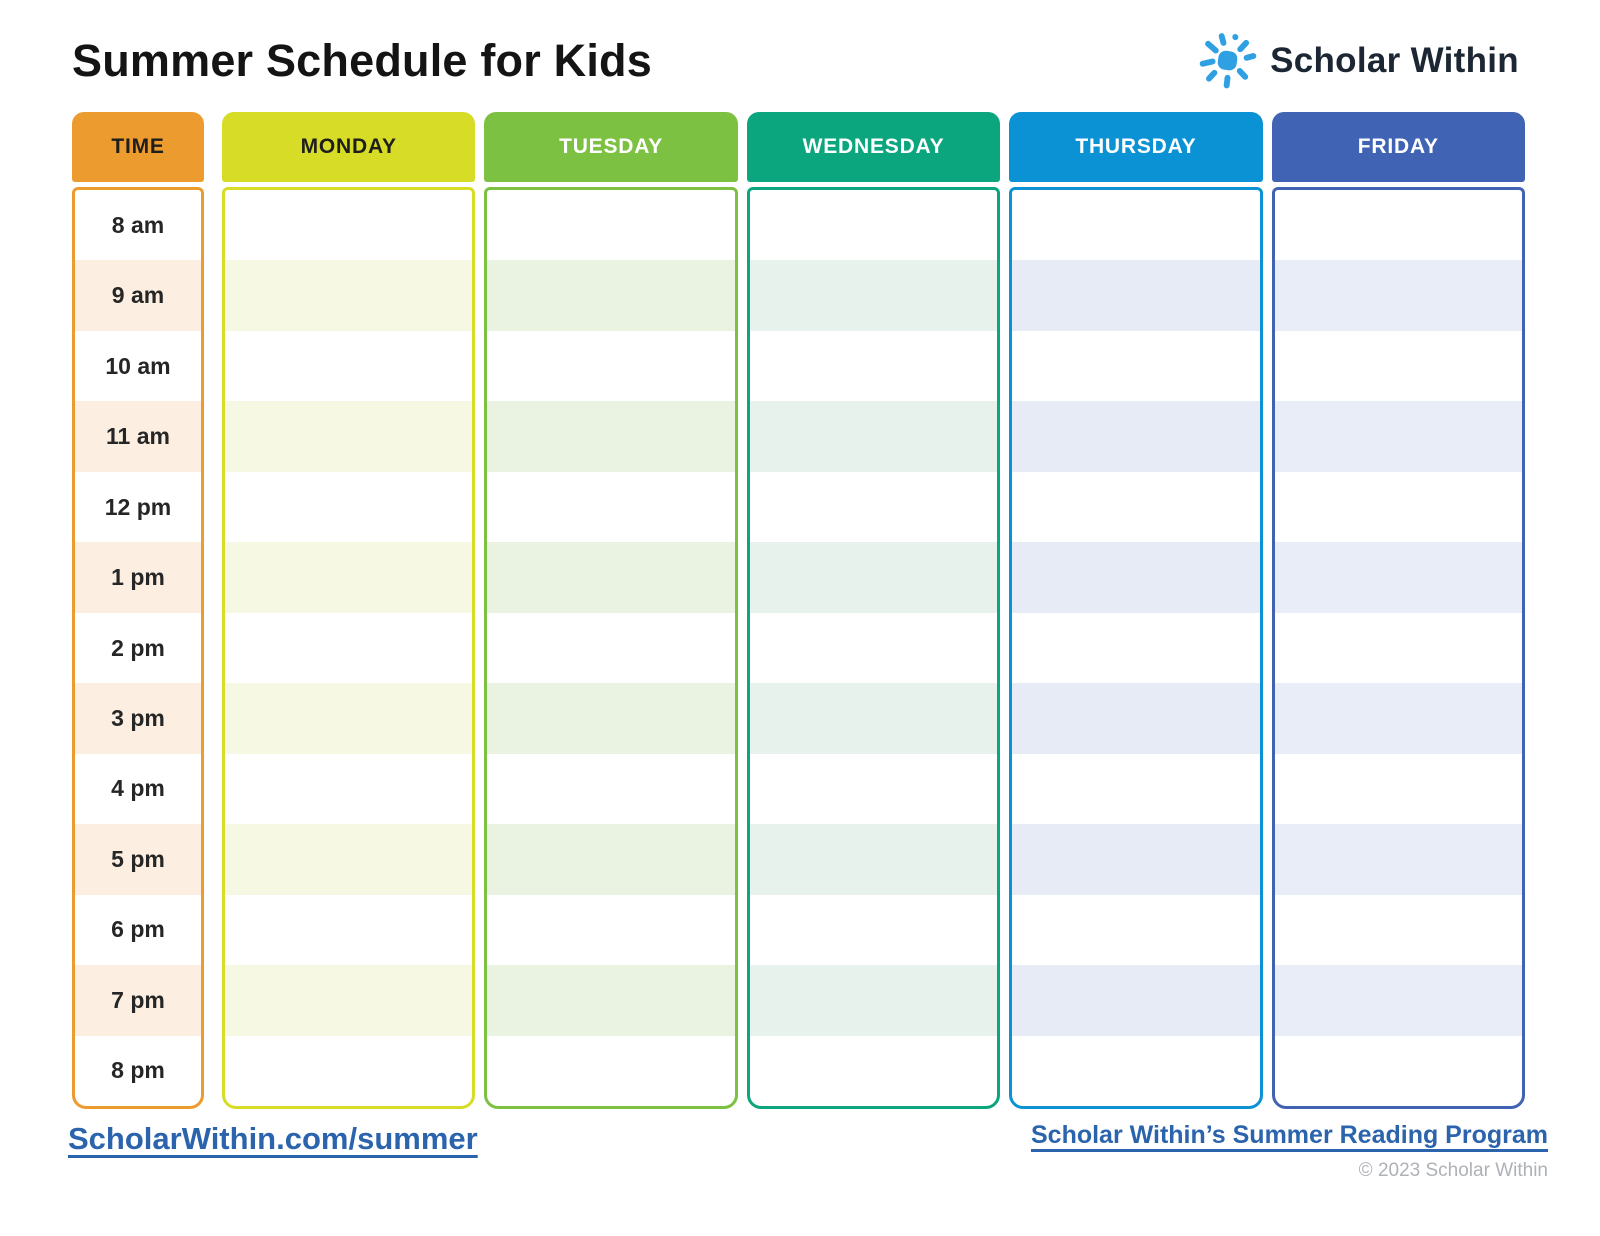  Describe the element at coordinates (138, 224) in the screenshot. I see `time-cell: 8 am` at that location.